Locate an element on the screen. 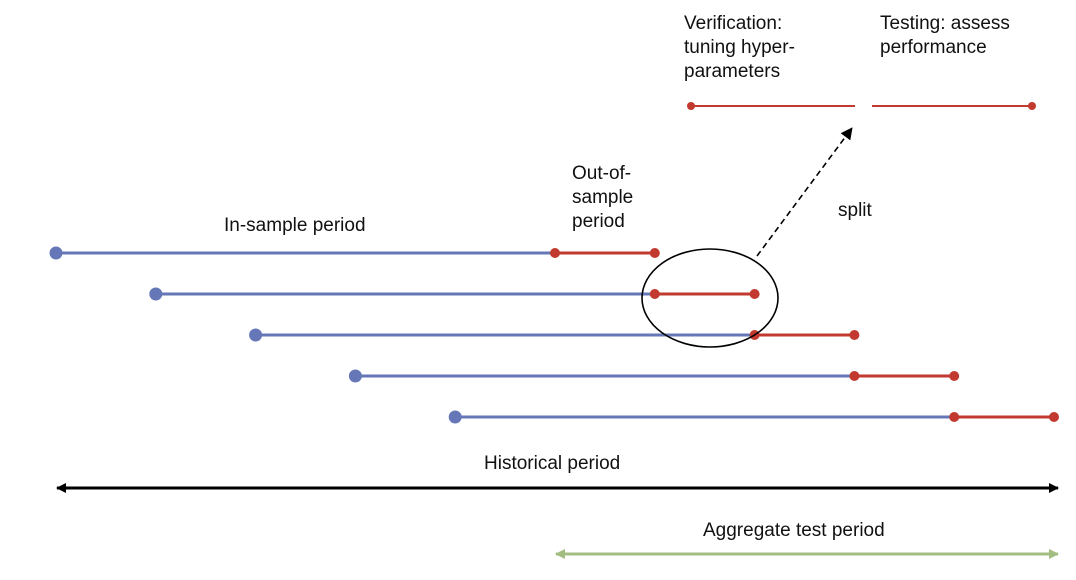  out-of-sample-label: Out-of- sample period is located at coordinates (603, 197).